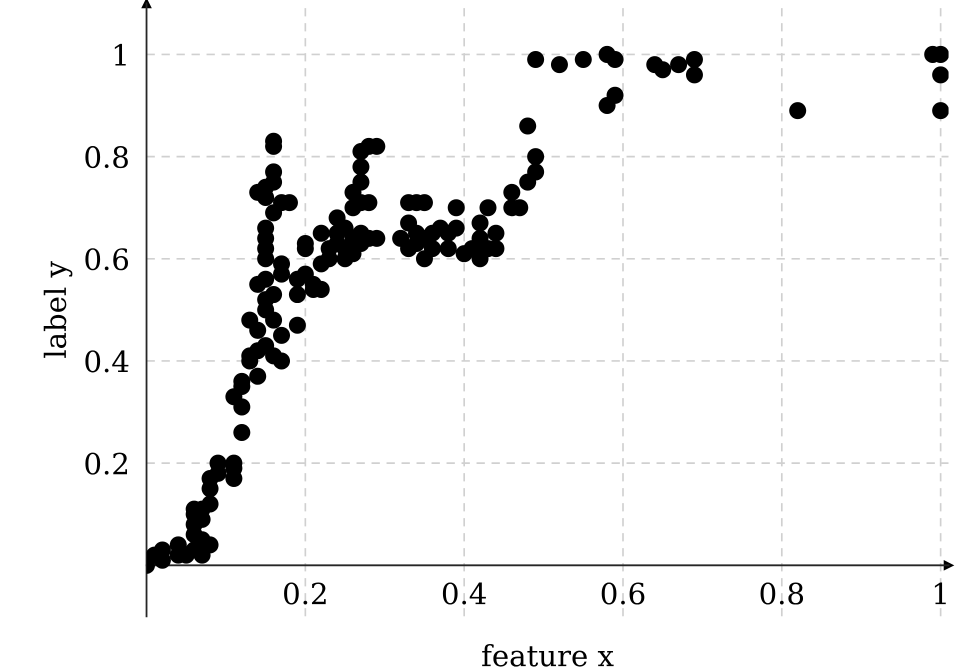 The width and height of the screenshot is (964, 670). What do you see at coordinates (120, 55) in the screenshot?
I see `y-tick-label: 1` at bounding box center [120, 55].